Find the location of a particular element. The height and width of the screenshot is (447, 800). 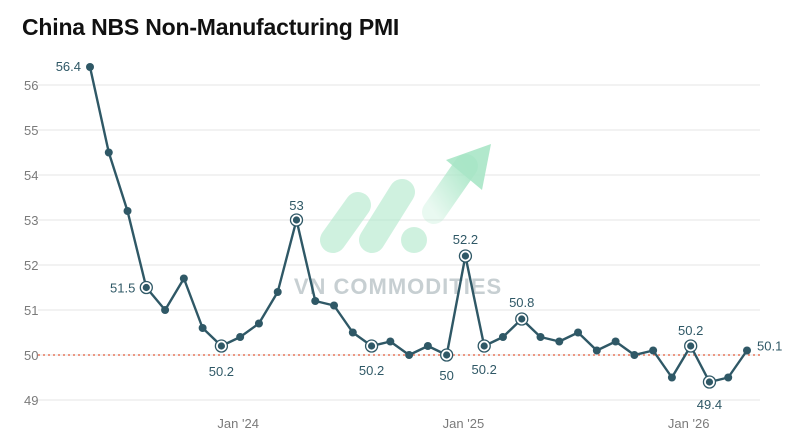

y-axis-ticks: 49 50 51 52 53 54 55 56 is located at coordinates (31, 243).